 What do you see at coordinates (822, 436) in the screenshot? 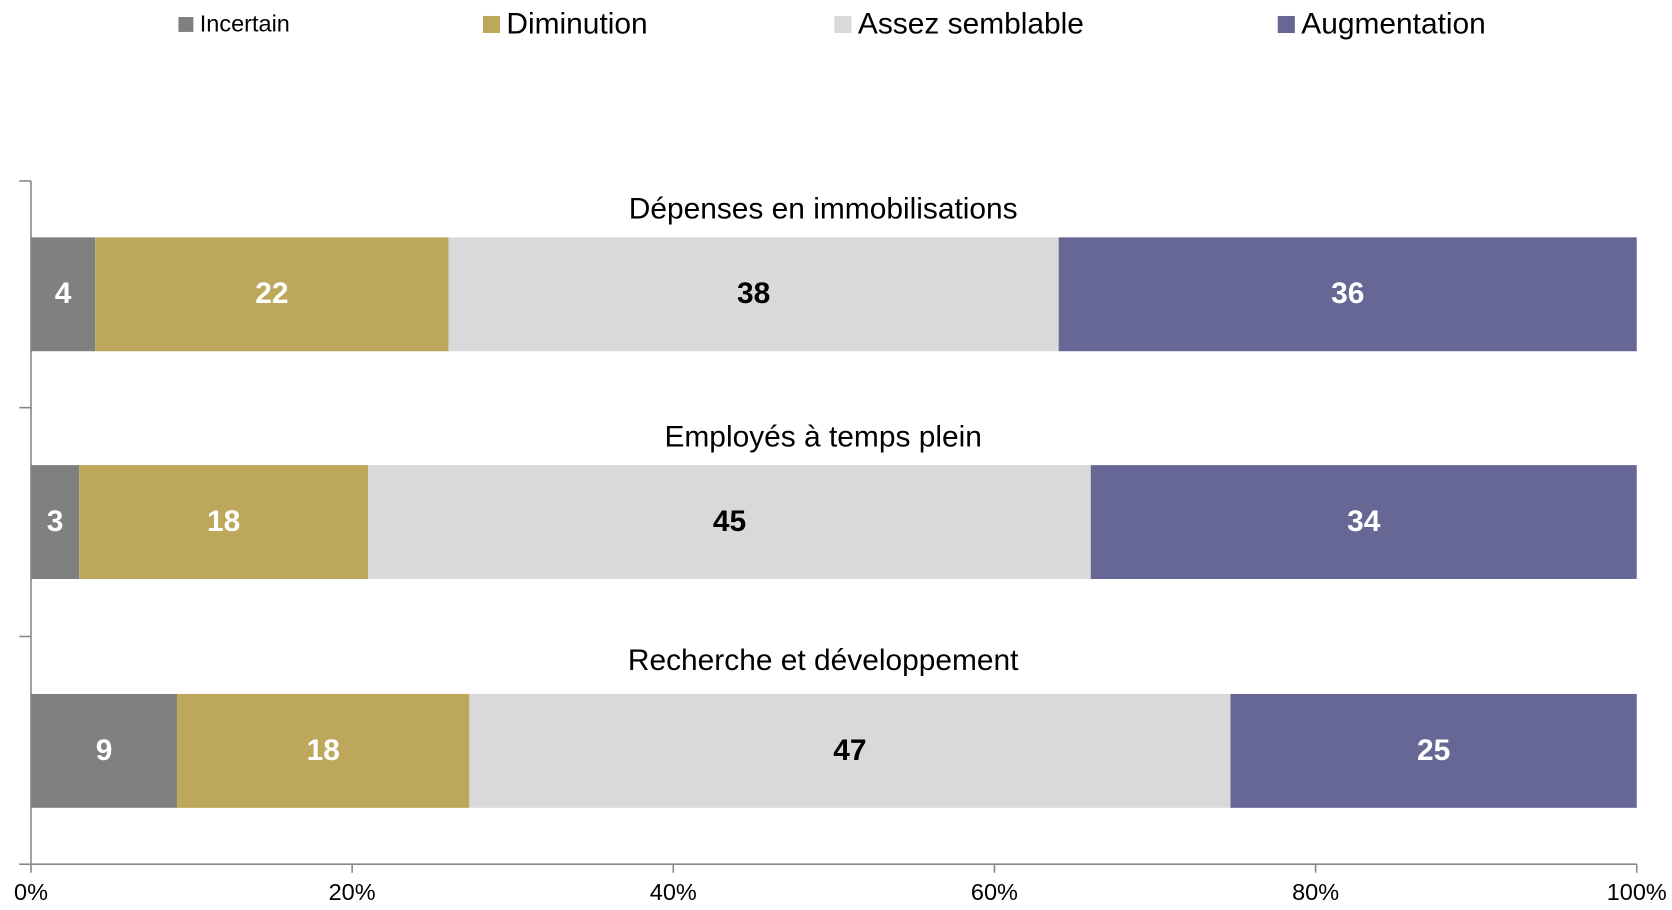
I see `category-label: Employés à temps plein` at bounding box center [822, 436].